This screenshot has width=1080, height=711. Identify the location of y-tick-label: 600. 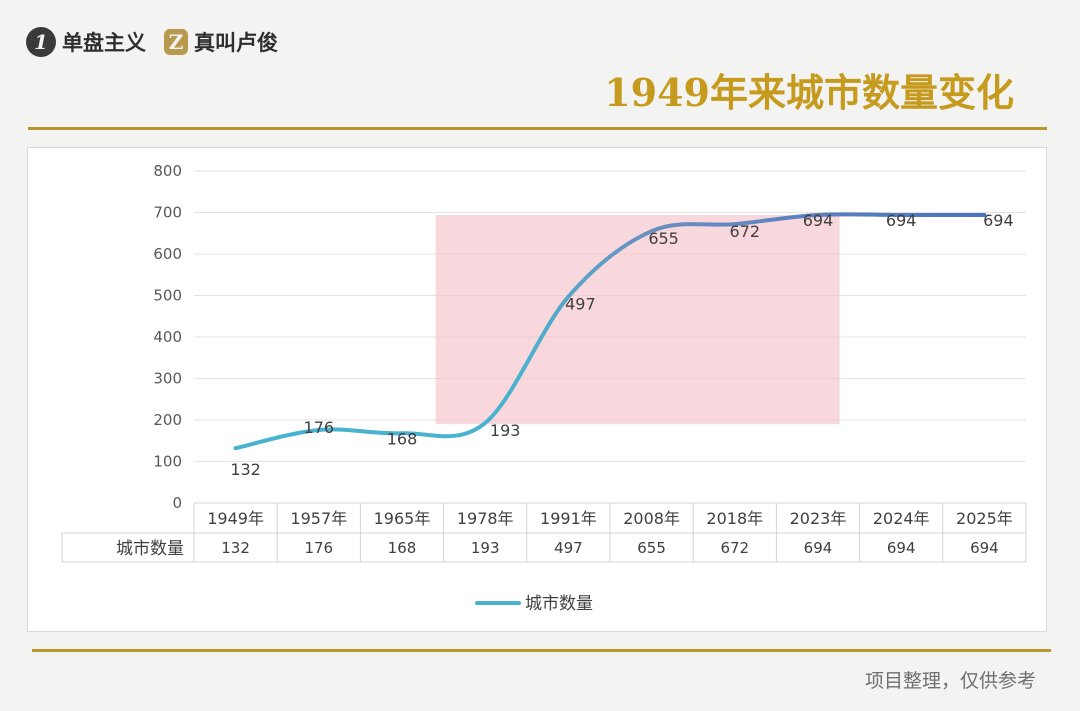
(167, 254).